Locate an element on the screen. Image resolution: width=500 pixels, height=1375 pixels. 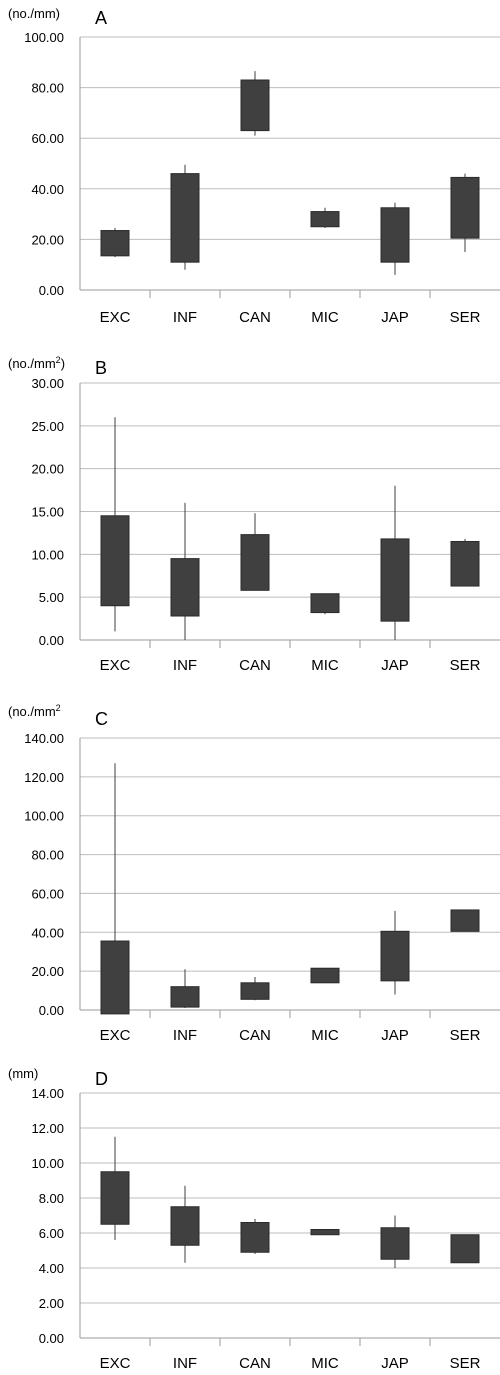
y-tick-label: 5.00 is located at coordinates (51, 597).